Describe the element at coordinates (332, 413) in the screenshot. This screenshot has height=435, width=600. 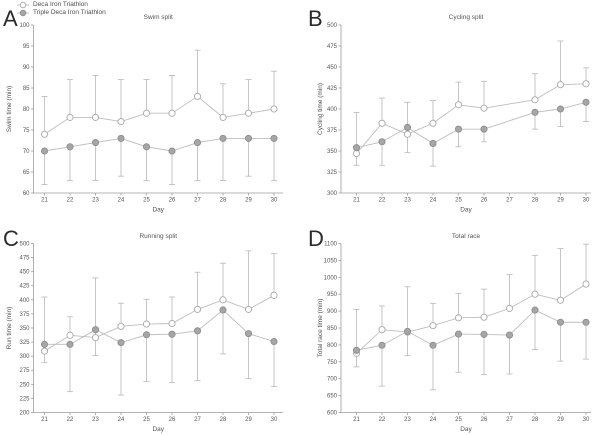
I see `svg-text: 600` at that location.